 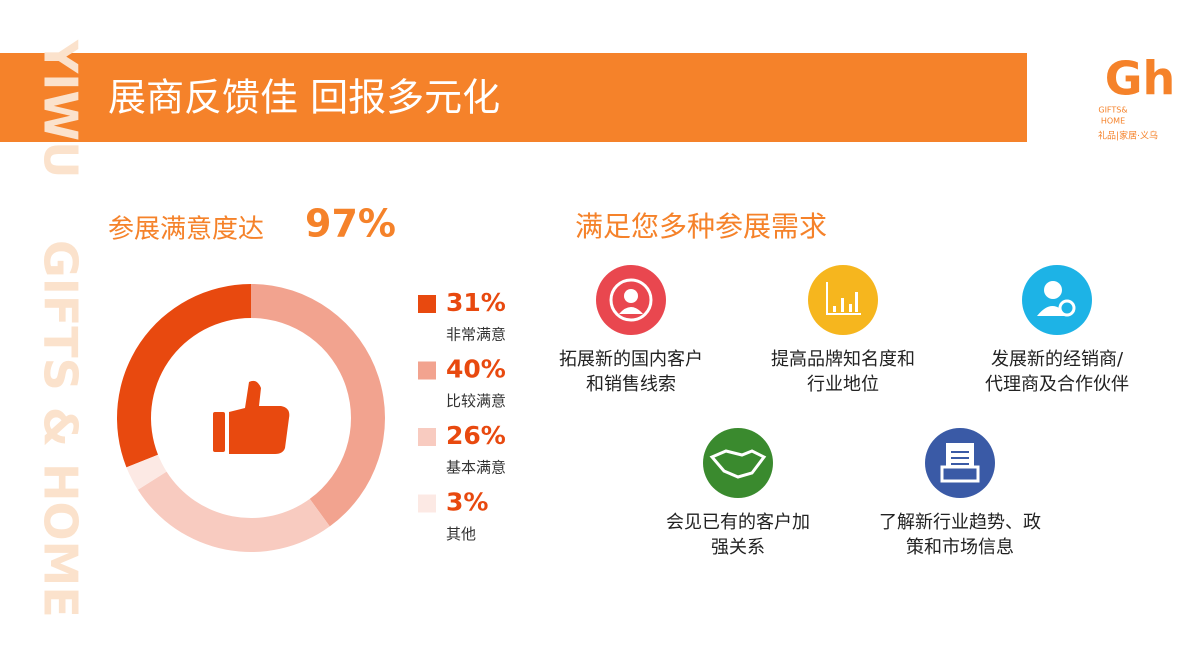 I want to click on logo-tagline: 礼品|家居·义乌, so click(x=1128, y=136).